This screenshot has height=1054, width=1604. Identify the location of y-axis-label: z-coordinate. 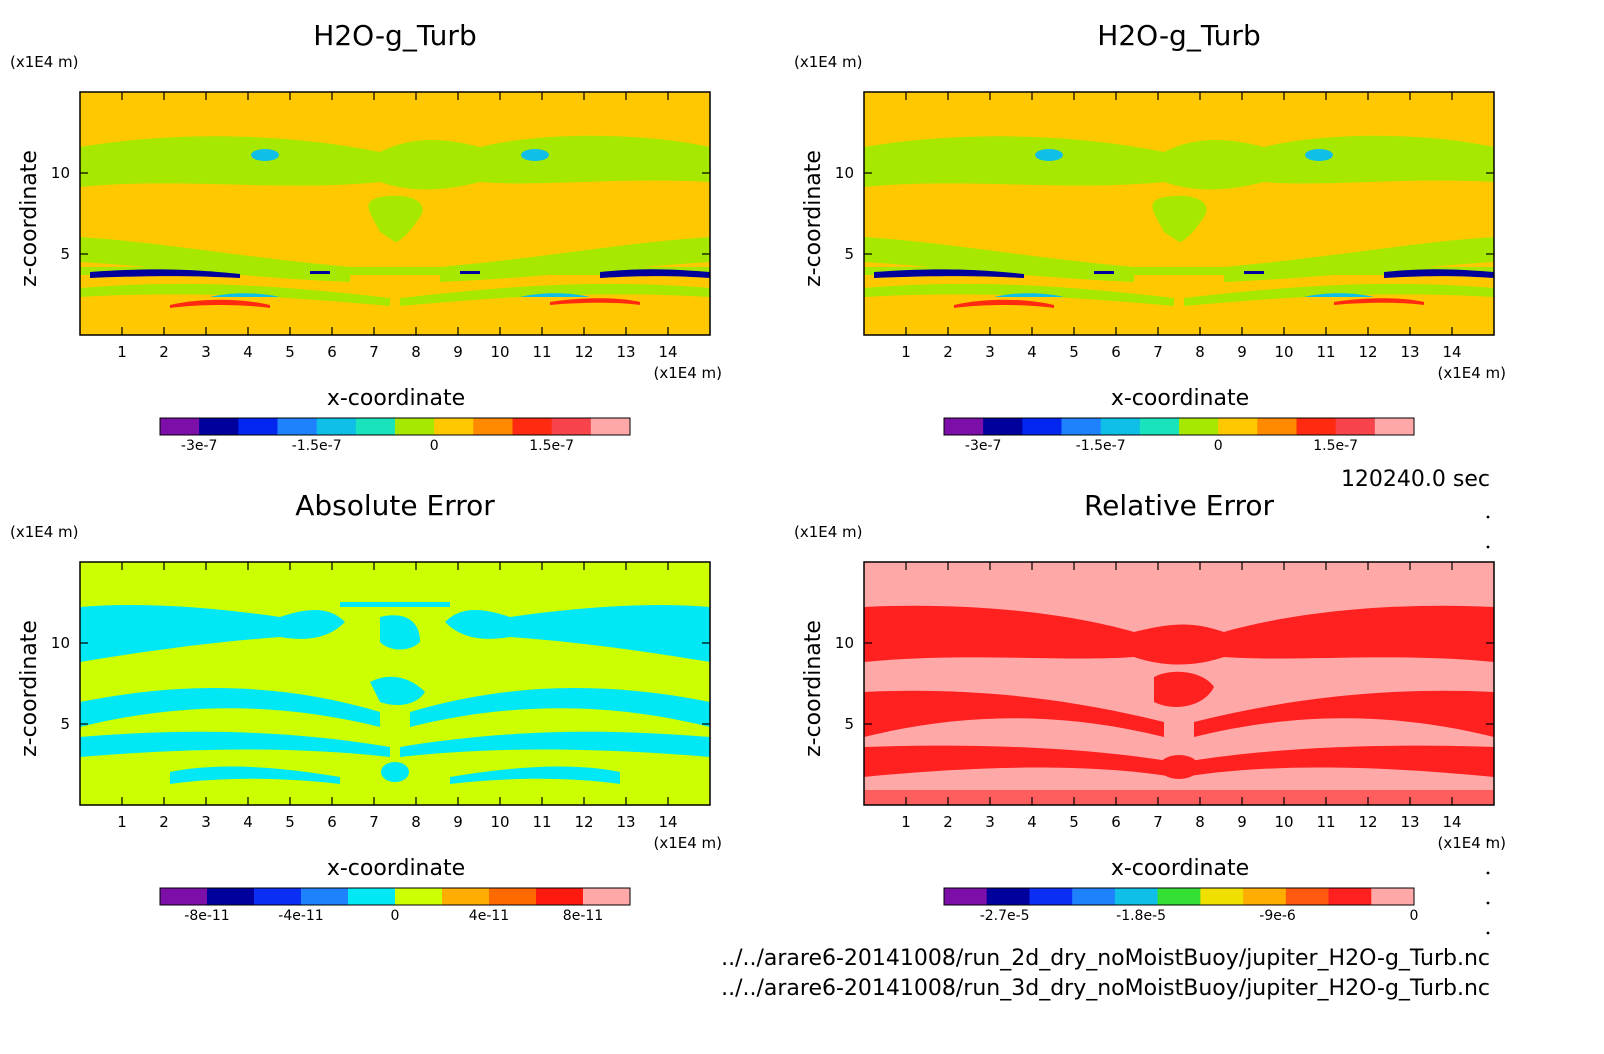
(29, 688).